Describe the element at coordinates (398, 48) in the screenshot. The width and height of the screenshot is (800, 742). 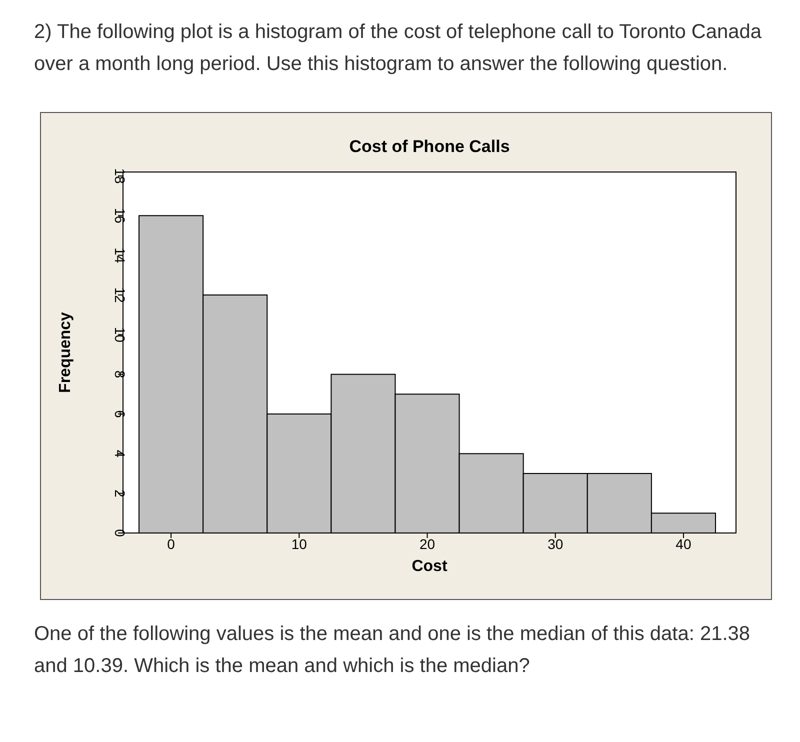
I see `text: 2) The following plot is a histogram of the cost of telephone call to Toronto Canada over a month long period. Use this histogram to answer the following question.` at that location.